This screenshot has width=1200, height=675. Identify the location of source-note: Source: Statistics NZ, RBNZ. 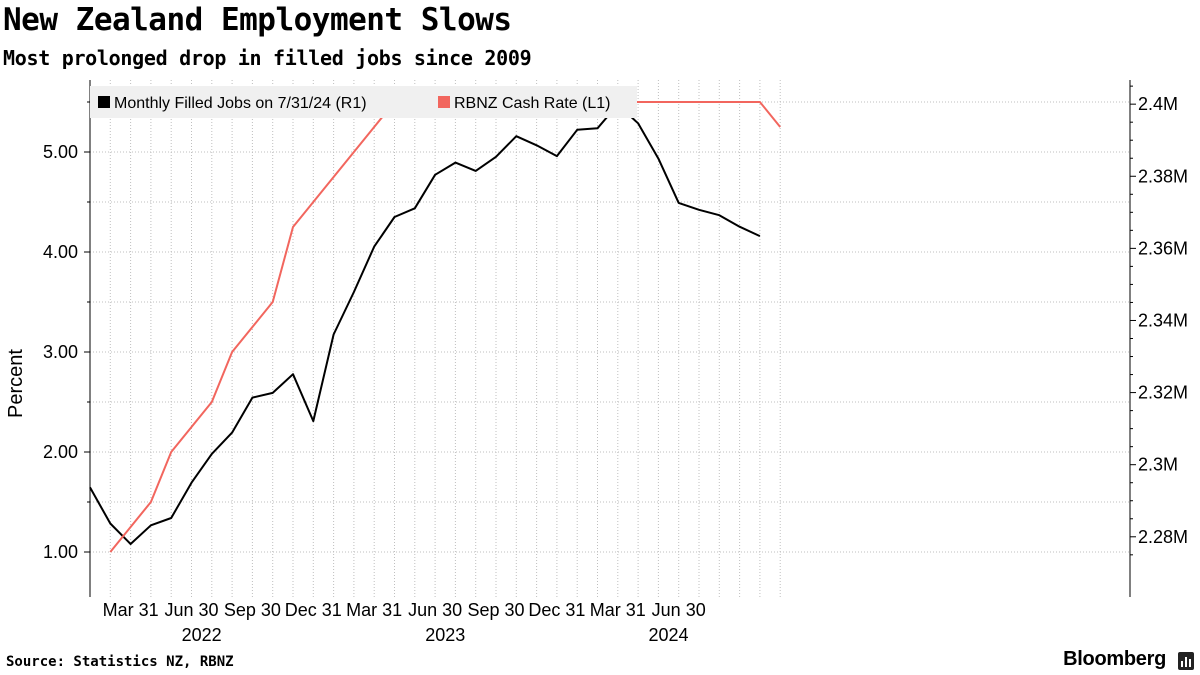
(120, 662).